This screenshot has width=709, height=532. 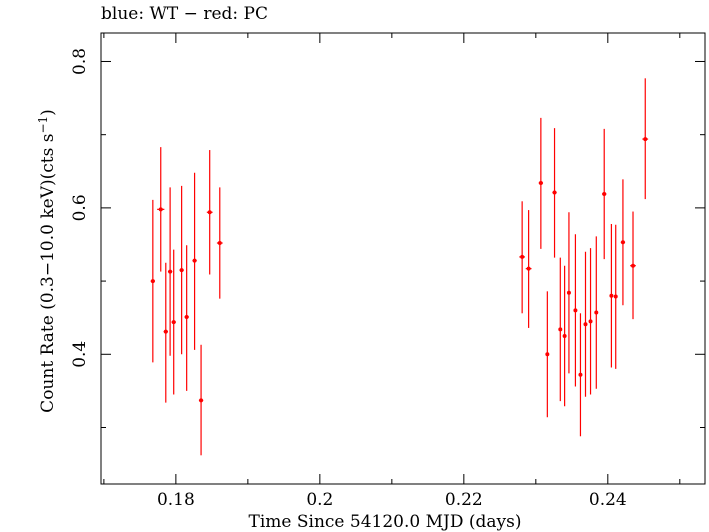 What do you see at coordinates (80, 354) in the screenshot?
I see `y-tick-label: 0.4` at bounding box center [80, 354].